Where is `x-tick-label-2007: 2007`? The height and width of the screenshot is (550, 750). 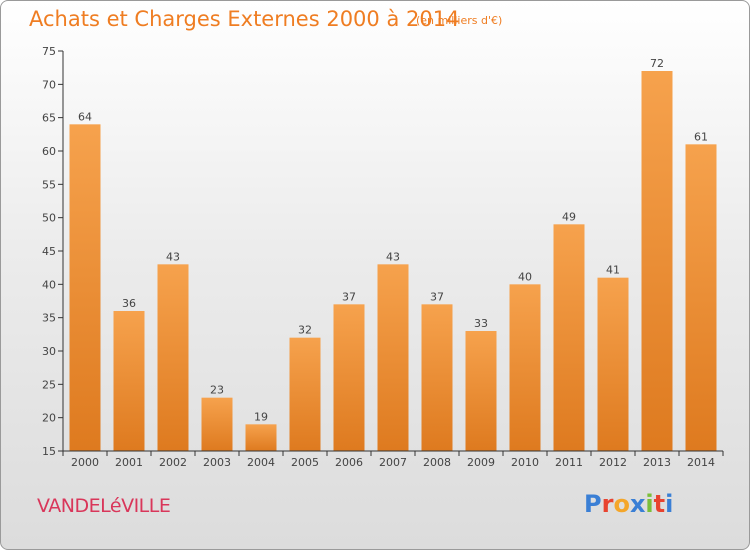 x-tick-label-2007: 2007 is located at coordinates (393, 462).